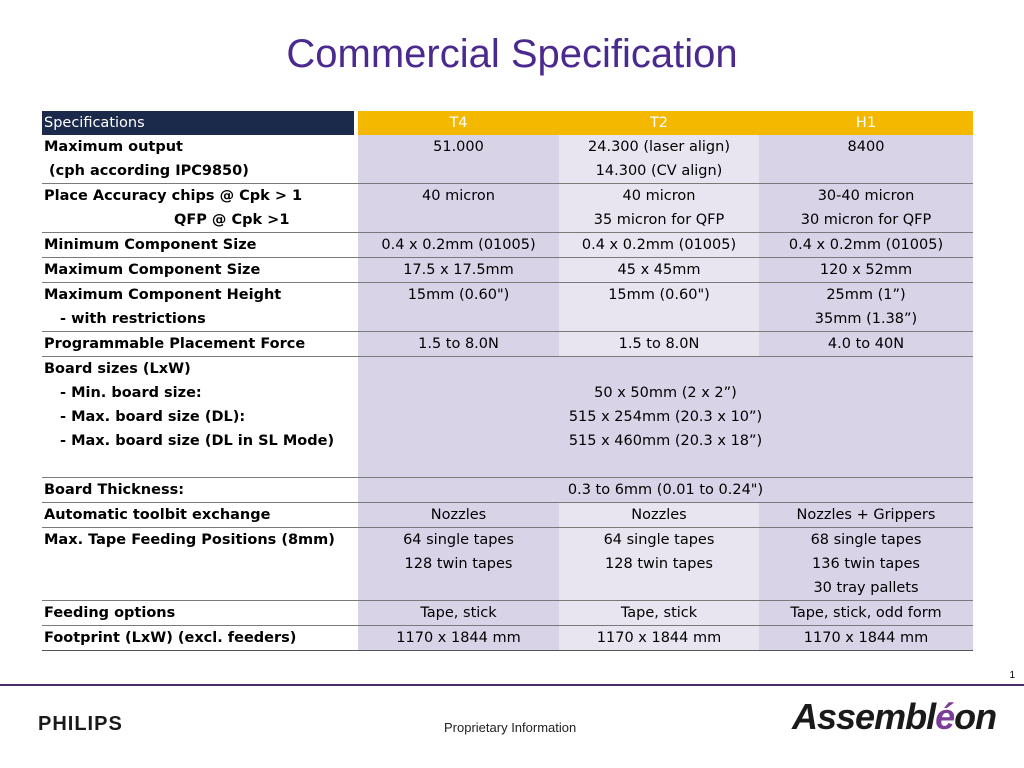  I want to click on header-t4: T4, so click(458, 123).